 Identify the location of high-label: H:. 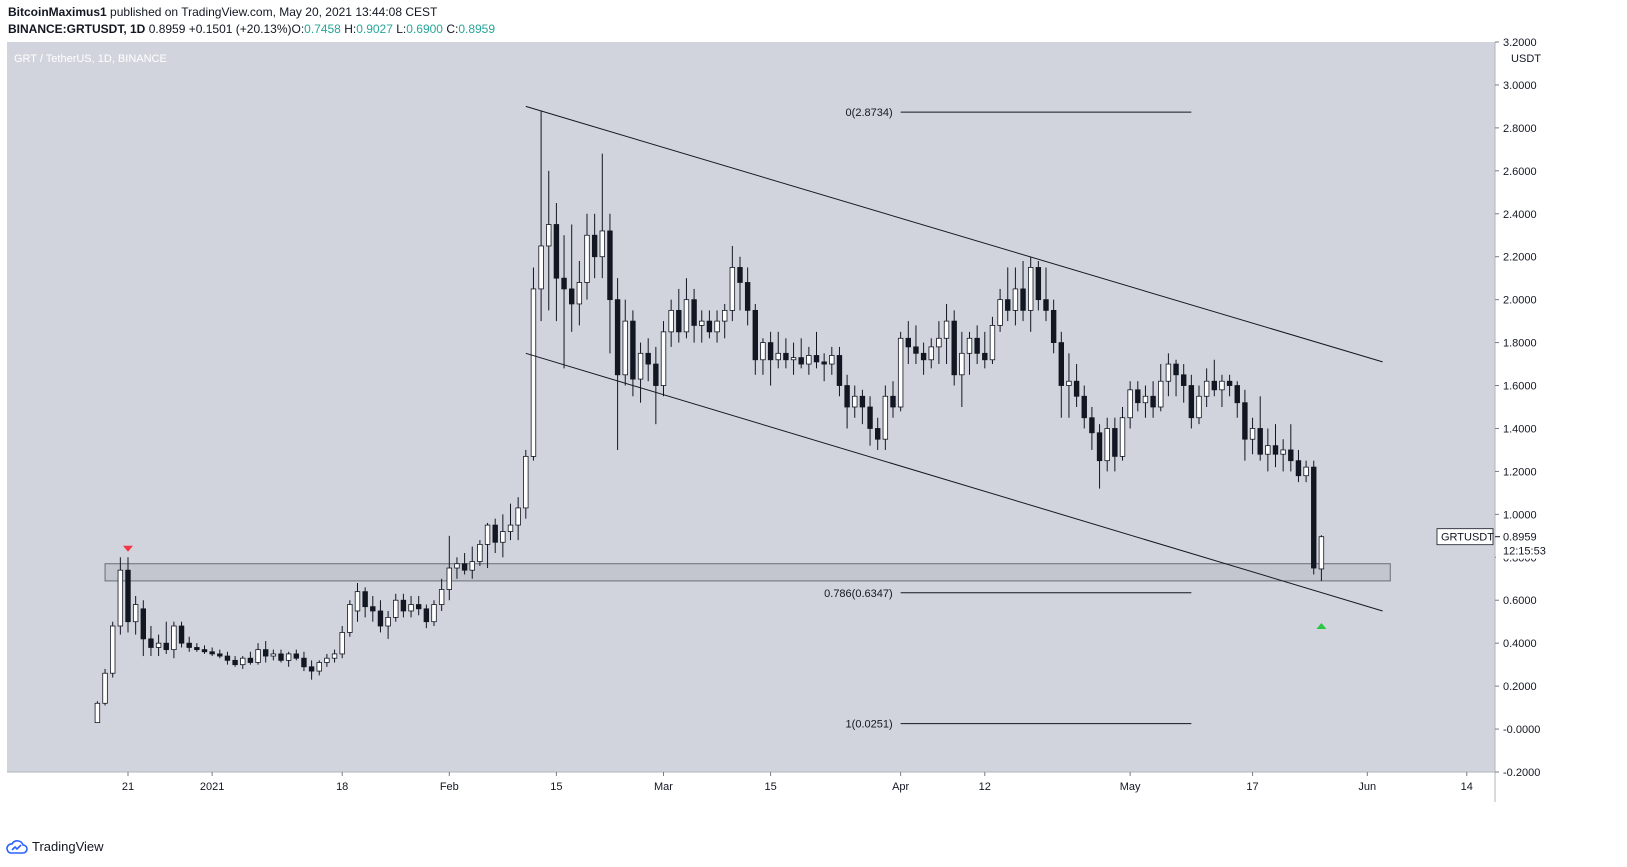
(350, 29).